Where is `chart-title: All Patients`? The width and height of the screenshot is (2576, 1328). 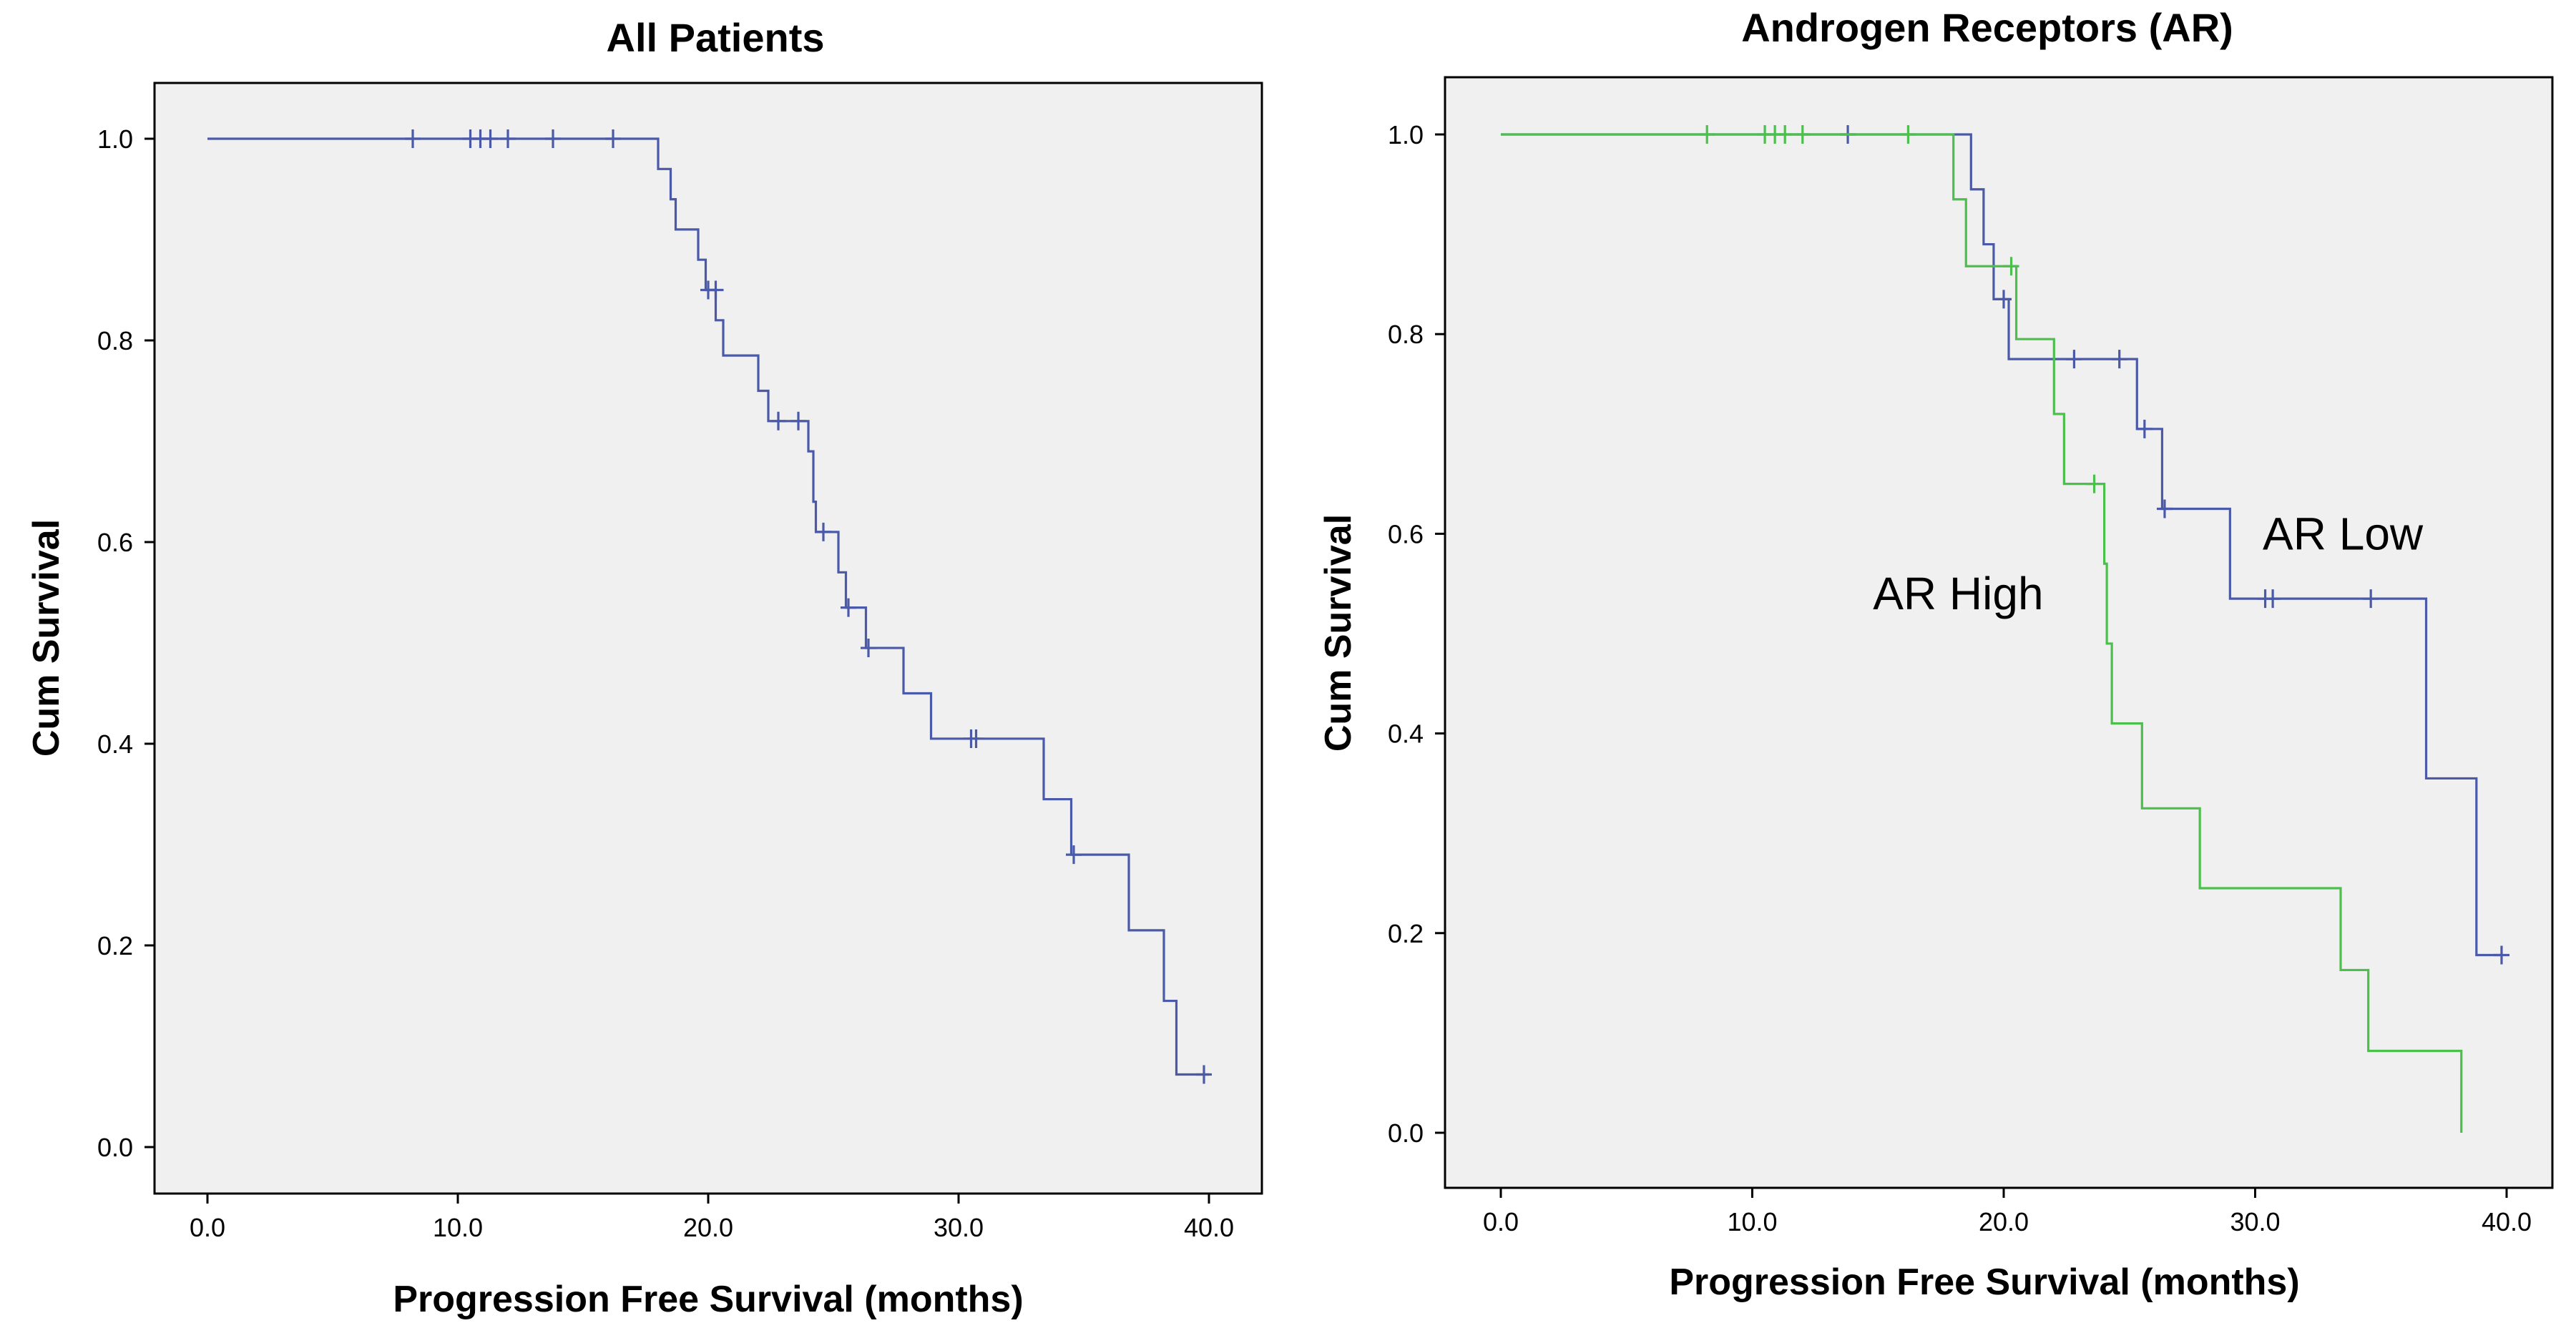 chart-title: All Patients is located at coordinates (716, 37).